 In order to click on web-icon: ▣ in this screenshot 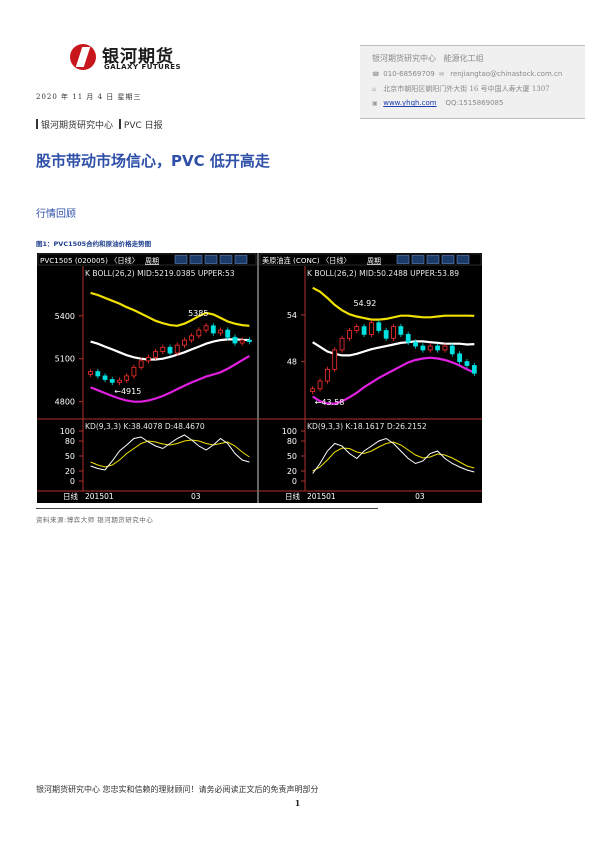, I will do `click(375, 103)`.